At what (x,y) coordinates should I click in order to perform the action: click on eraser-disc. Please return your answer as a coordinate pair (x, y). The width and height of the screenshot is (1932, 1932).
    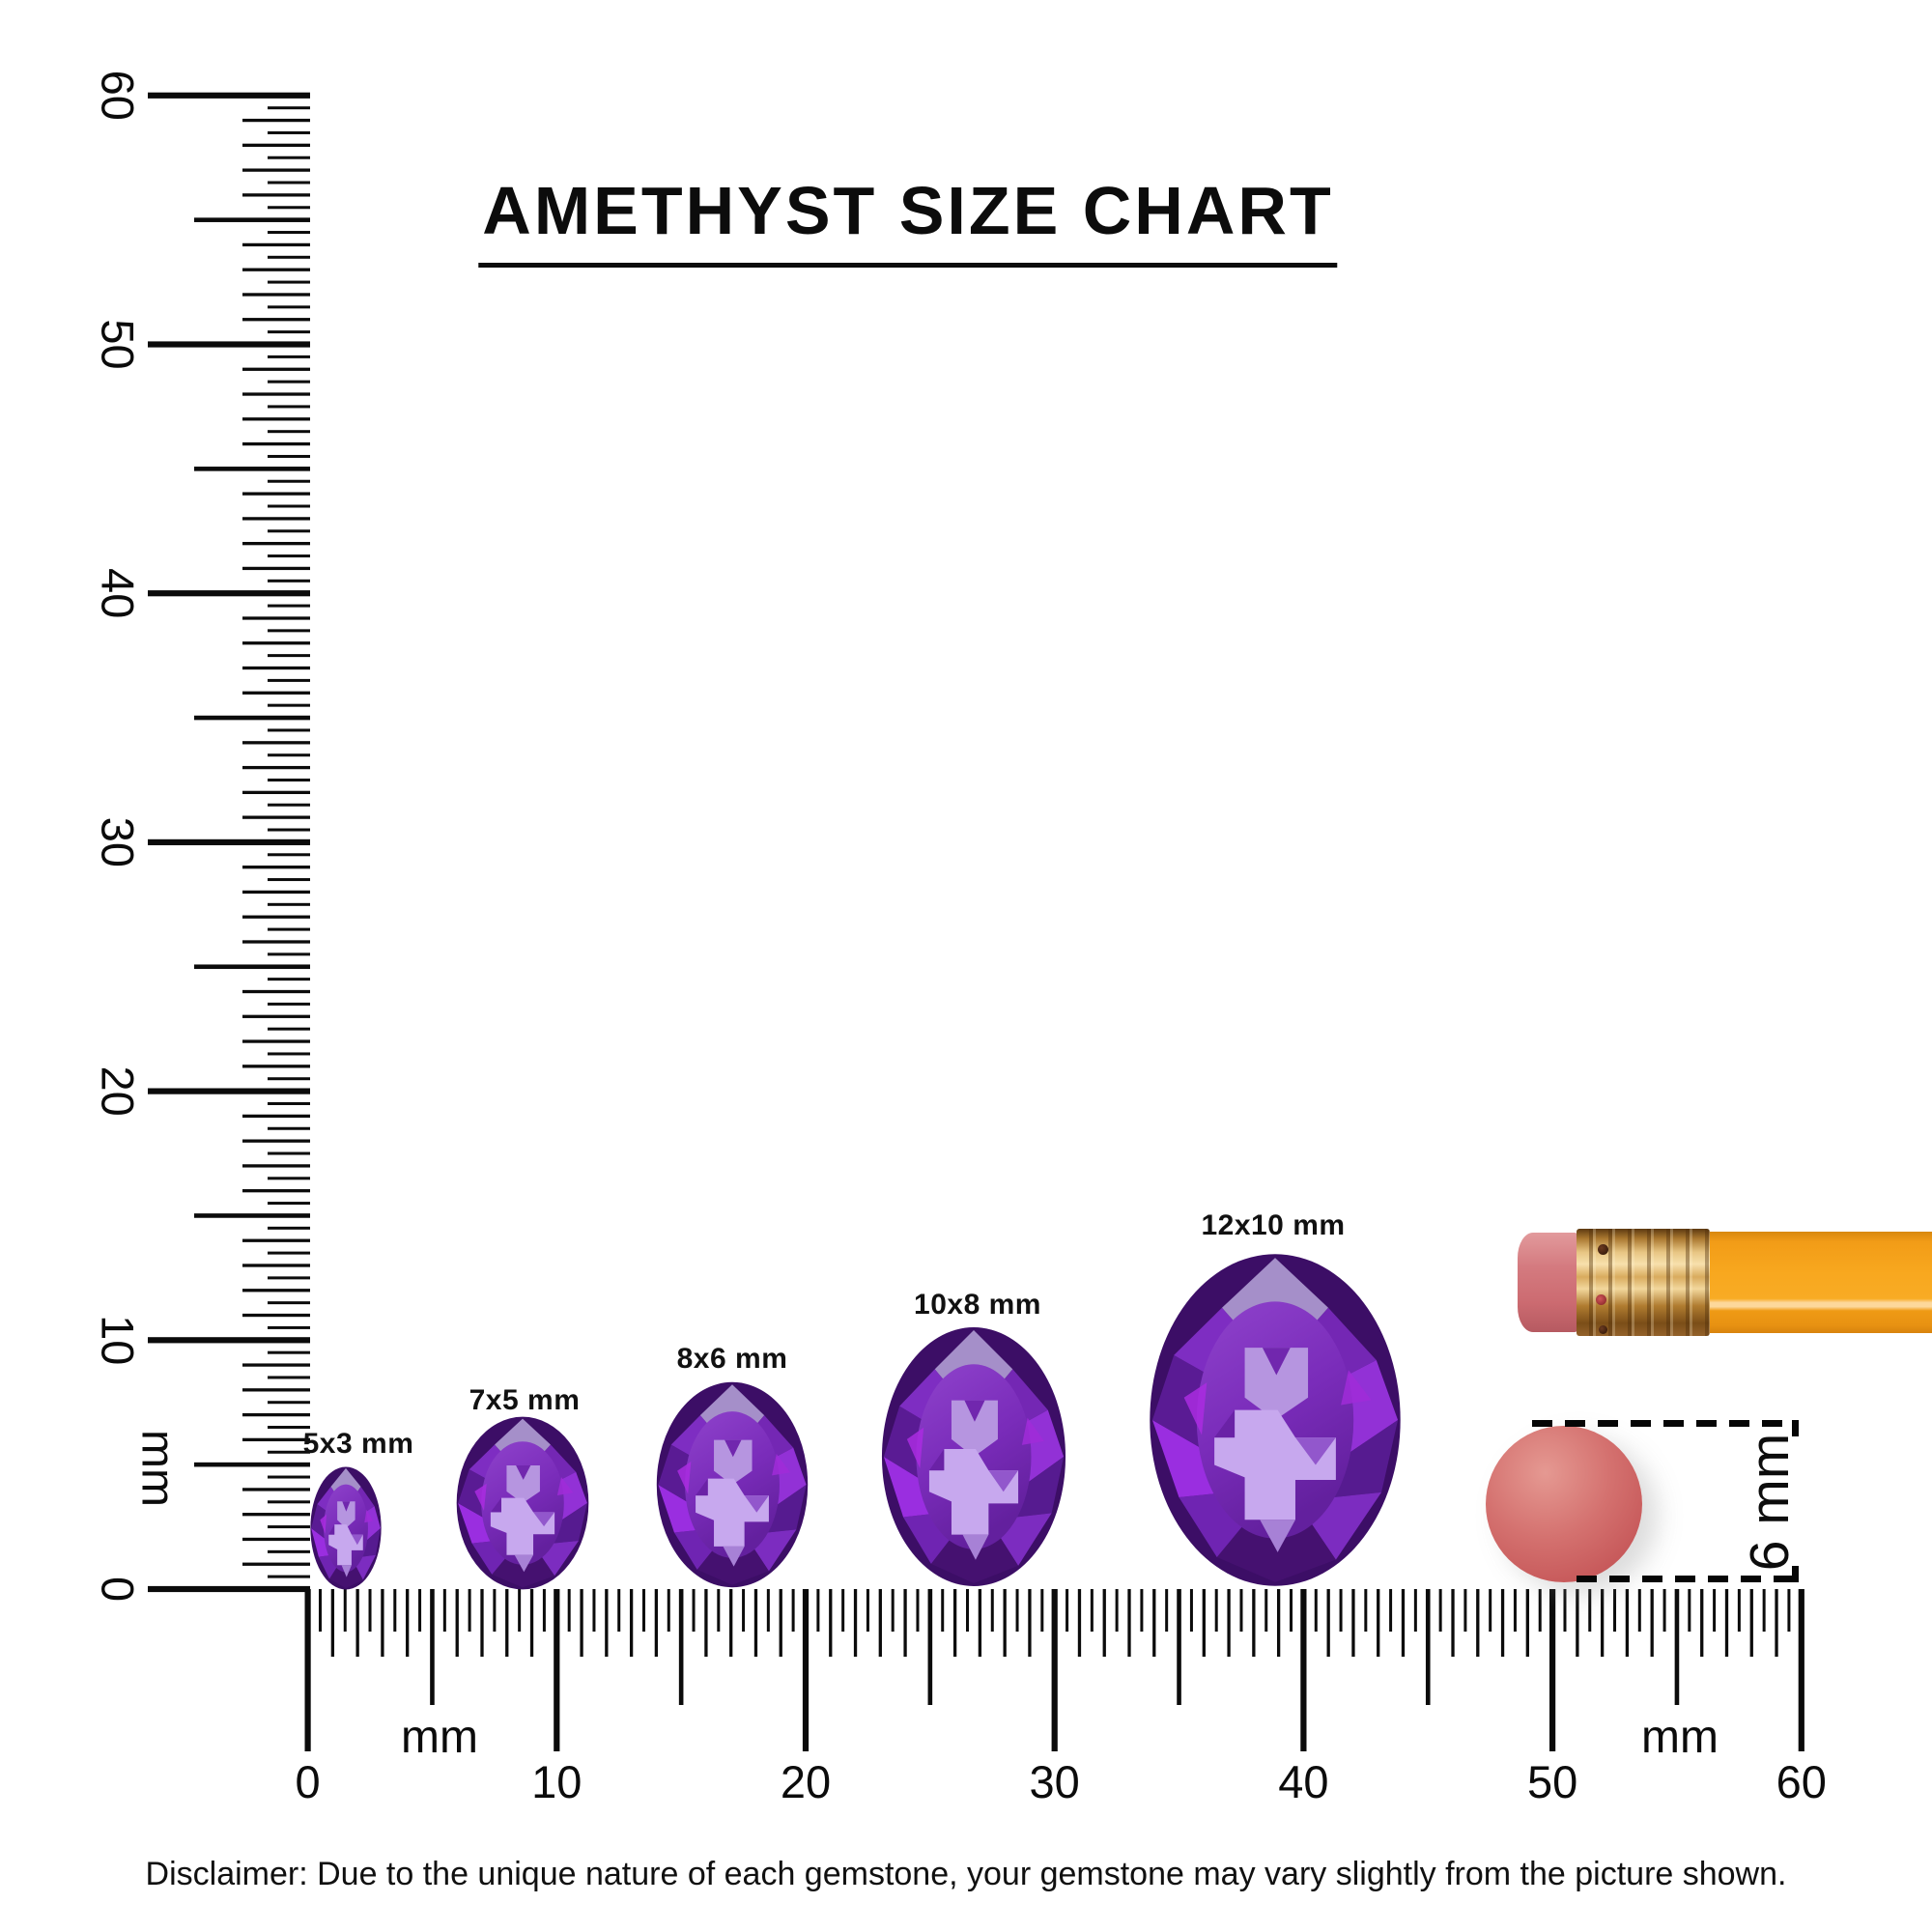
    Looking at the image, I should click on (1564, 1504).